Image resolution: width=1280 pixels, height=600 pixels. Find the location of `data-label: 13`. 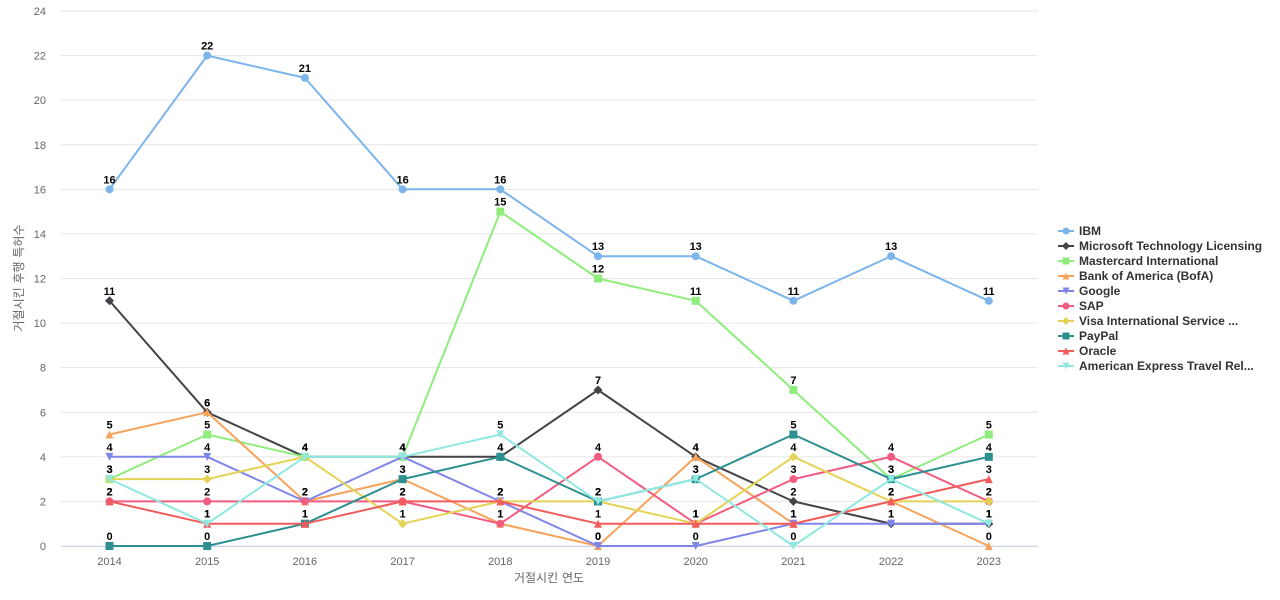

data-label: 13 is located at coordinates (598, 247).